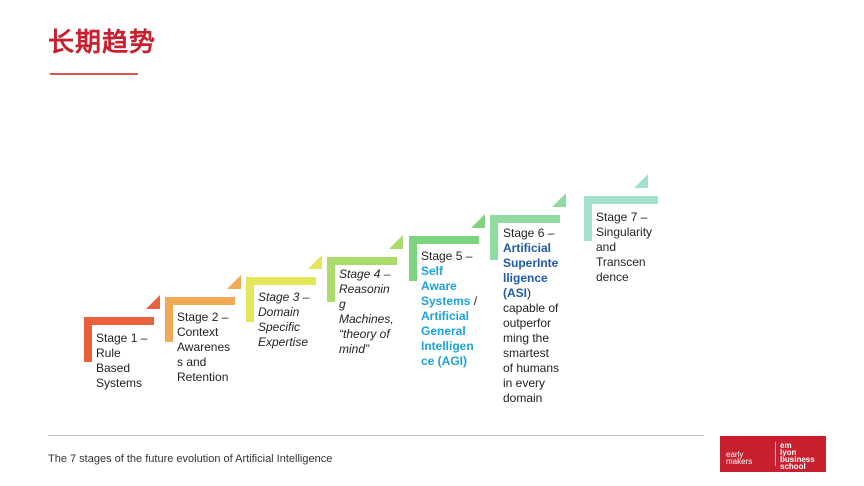 This screenshot has height=486, width=864. Describe the element at coordinates (445, 316) in the screenshot. I see `stage-5-line: Artificial` at that location.